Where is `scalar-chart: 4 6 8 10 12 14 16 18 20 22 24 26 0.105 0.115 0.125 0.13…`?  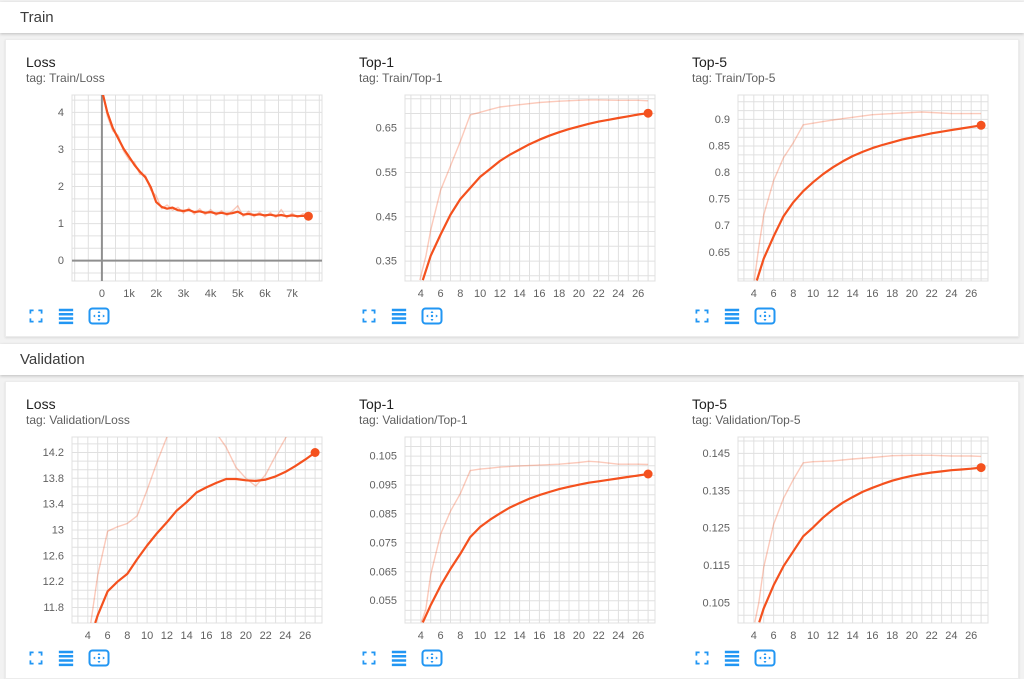 scalar-chart: 4 6 8 10 12 14 16 18 20 22 24 26 0.105 0.115 0.125 0.13… is located at coordinates (842, 537).